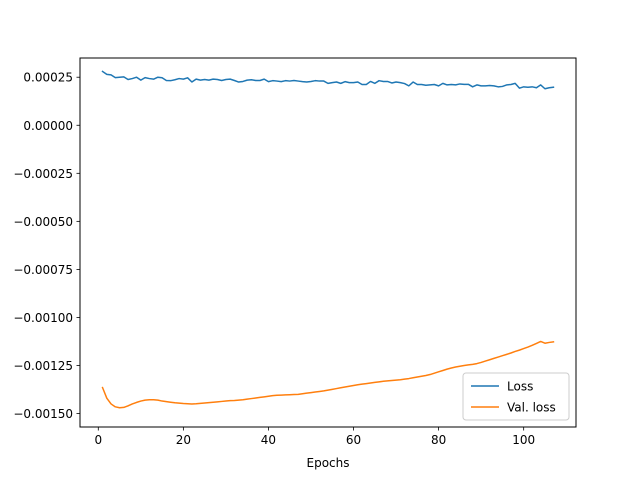  Describe the element at coordinates (48, 78) in the screenshot. I see `y-tick-label: 0.00025` at that location.